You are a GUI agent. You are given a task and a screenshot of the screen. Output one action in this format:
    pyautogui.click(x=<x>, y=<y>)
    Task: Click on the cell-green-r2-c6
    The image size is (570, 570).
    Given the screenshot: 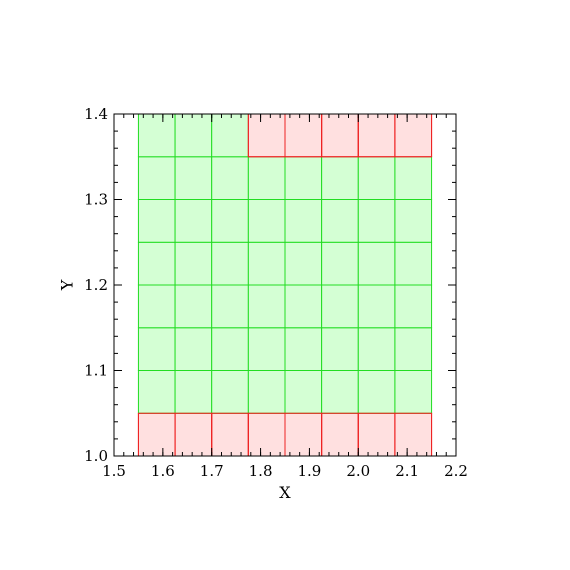 What is the action you would take?
    pyautogui.click(x=376, y=349)
    